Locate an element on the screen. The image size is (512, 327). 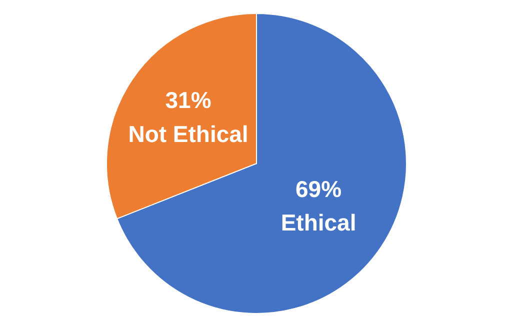
data-label: 69% is located at coordinates (319, 189).